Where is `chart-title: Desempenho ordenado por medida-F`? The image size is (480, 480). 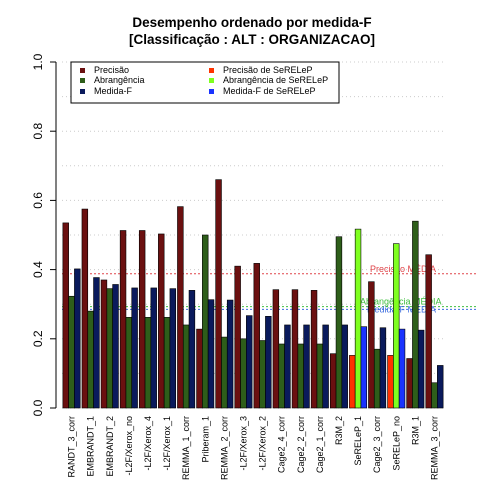 chart-title: Desempenho ordenado por medida-F is located at coordinates (251, 22).